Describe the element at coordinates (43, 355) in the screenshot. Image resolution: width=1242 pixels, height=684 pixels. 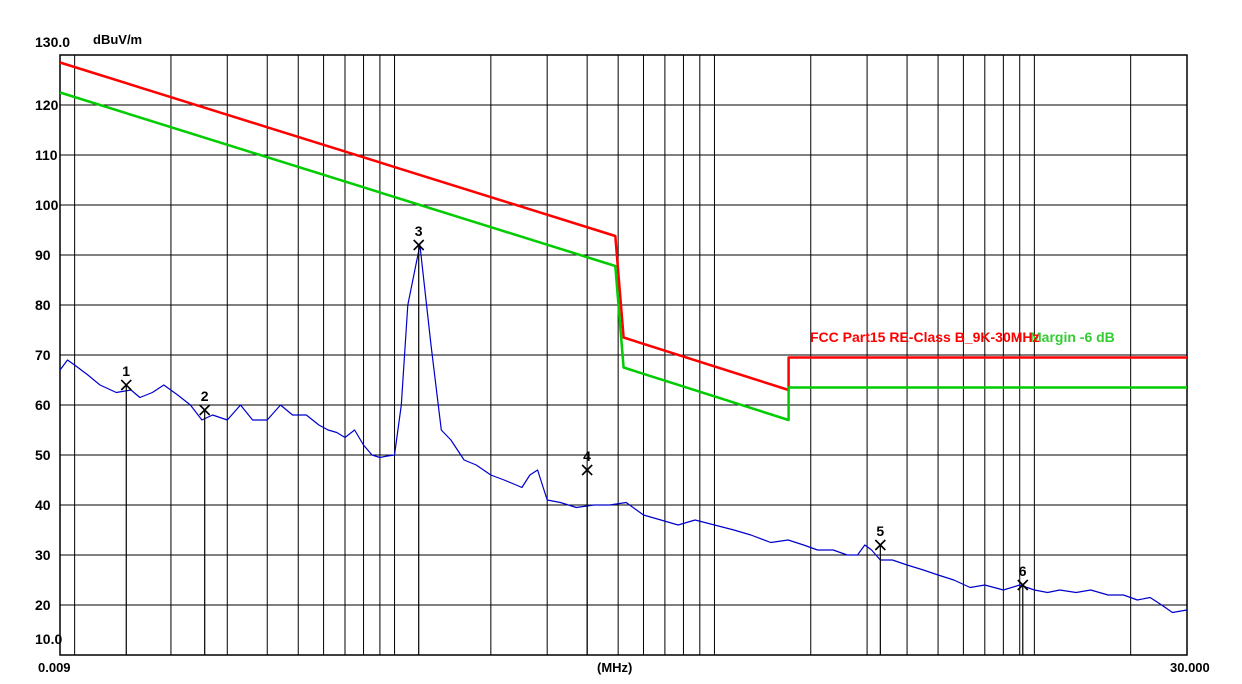
I see `y-tick-label: 70` at that location.